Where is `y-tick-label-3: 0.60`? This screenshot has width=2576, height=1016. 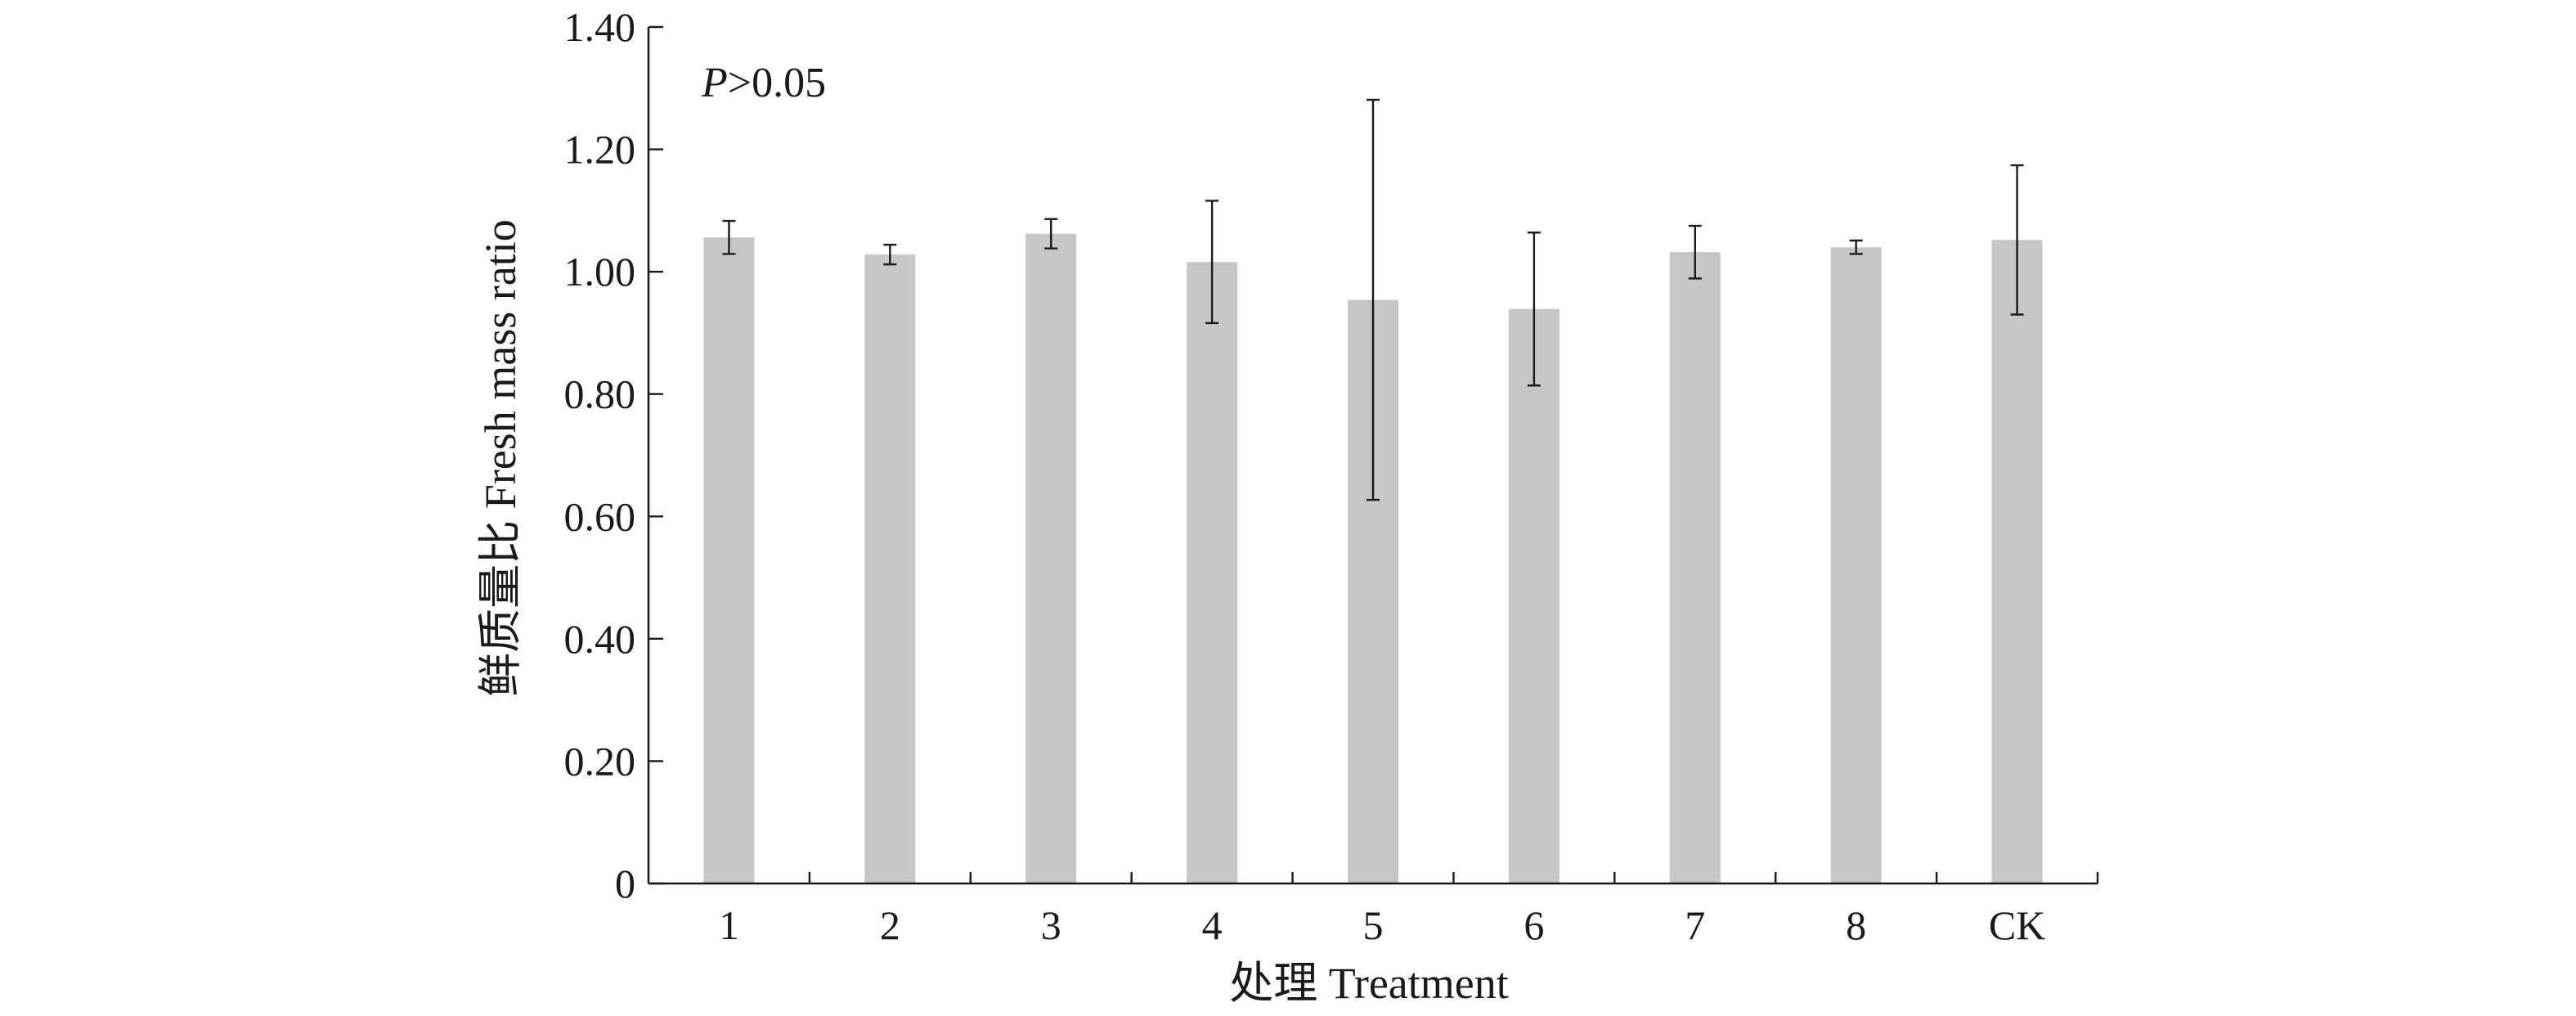
y-tick-label-3: 0.60 is located at coordinates (600, 516).